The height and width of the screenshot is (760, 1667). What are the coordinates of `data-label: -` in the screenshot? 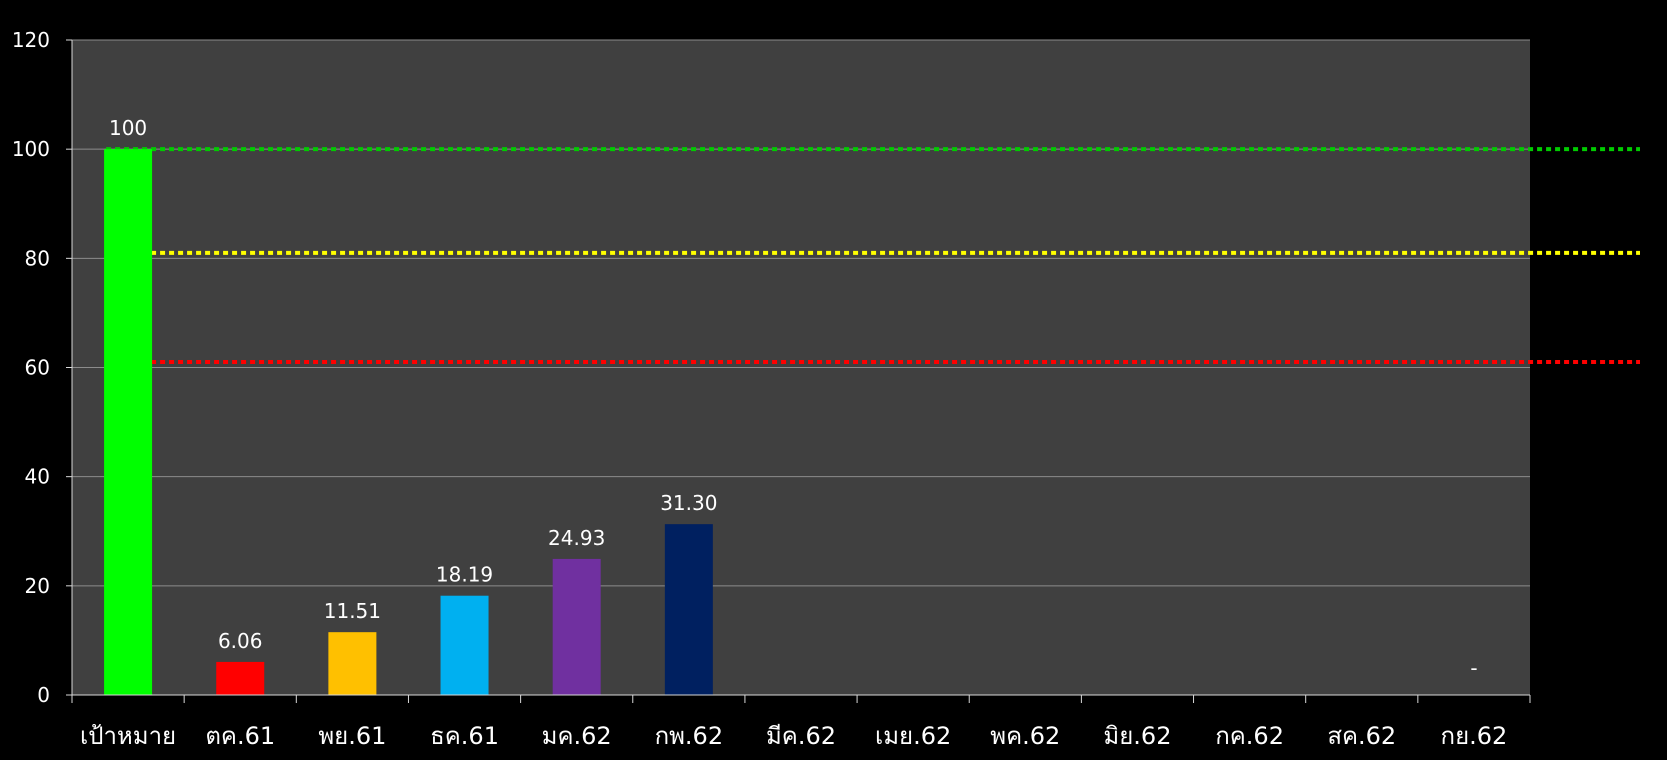 It's located at (1473, 668).